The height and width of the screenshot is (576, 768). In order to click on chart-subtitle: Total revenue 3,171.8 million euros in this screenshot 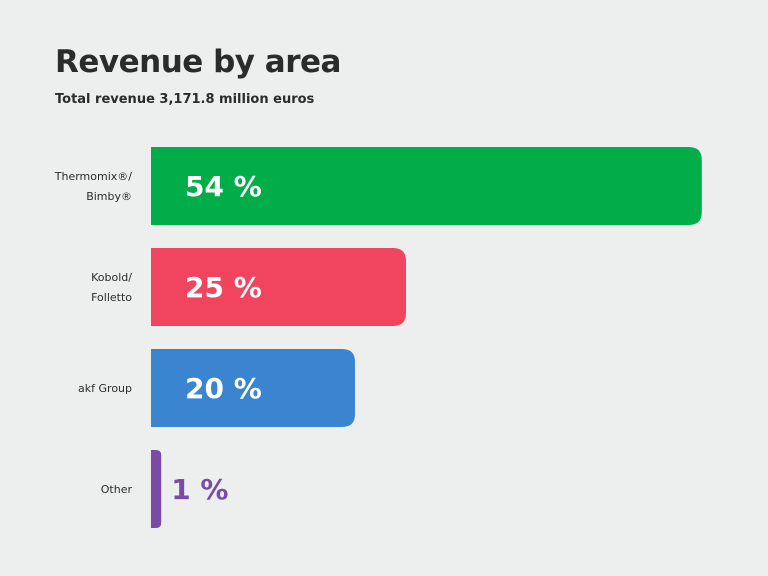, I will do `click(185, 99)`.